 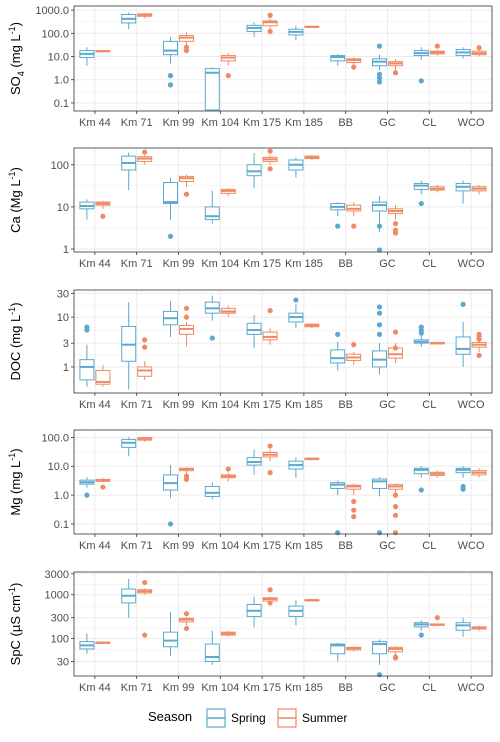 What do you see at coordinates (395, 67) in the screenshot?
I see `box-summer-gc` at bounding box center [395, 67].